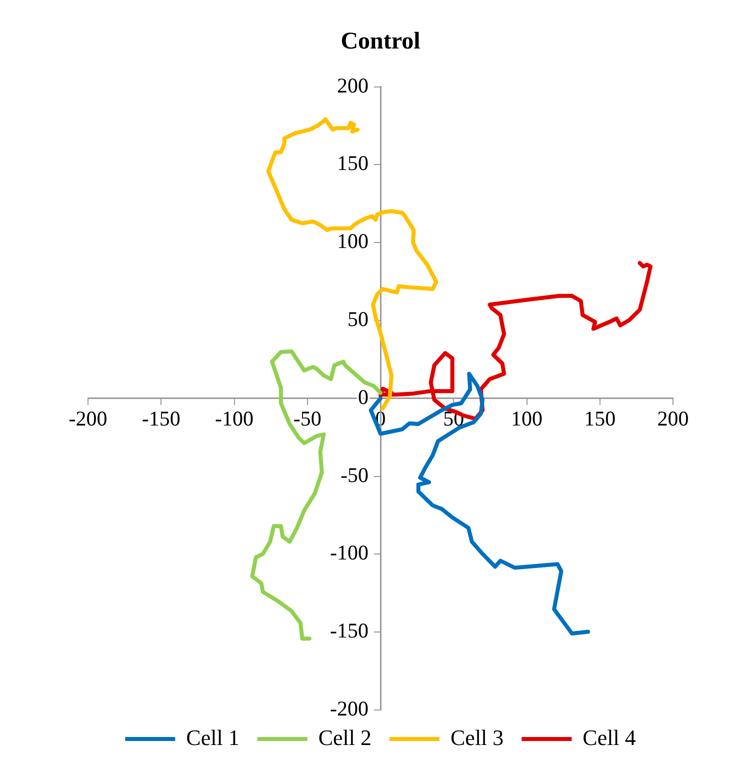 The width and height of the screenshot is (741, 768). I want to click on x-tick-label: -200, so click(88, 418).